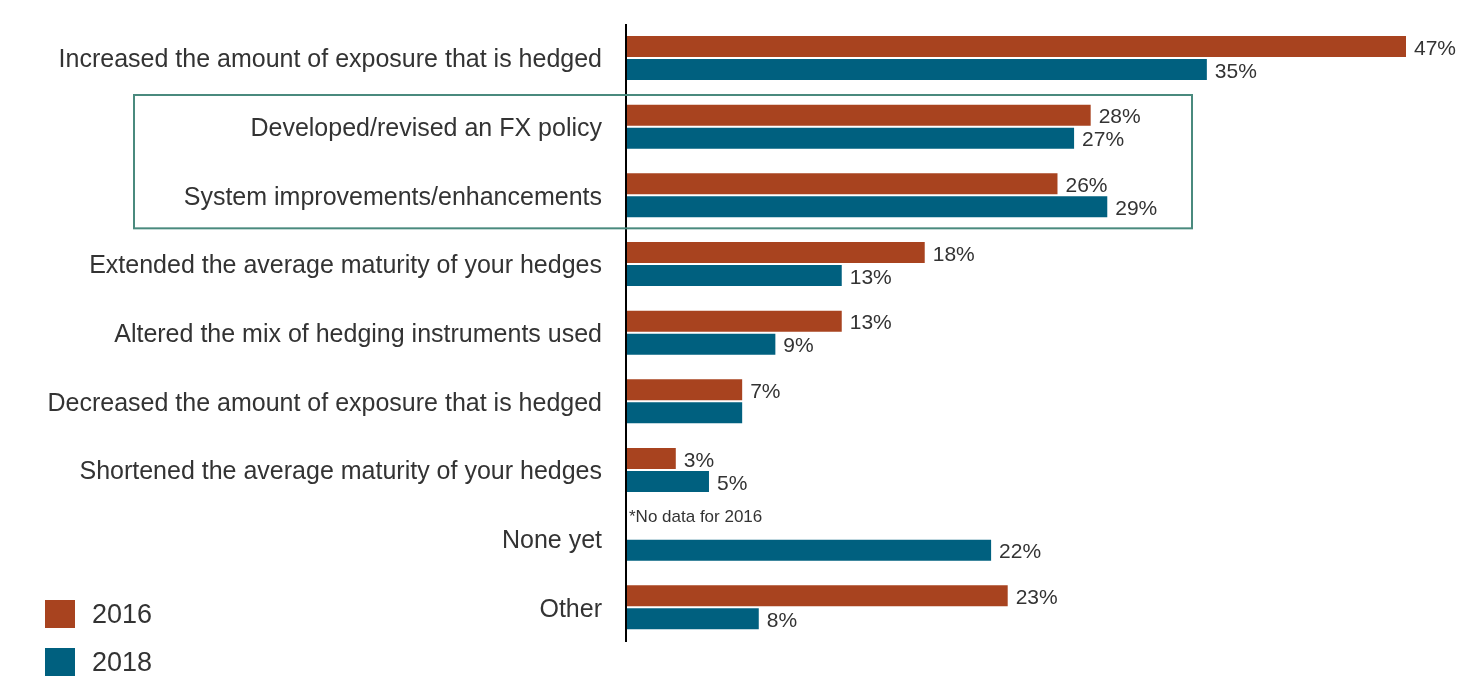  I want to click on y-tick-label: Altered the mix of hedging instruments used, so click(358, 332).